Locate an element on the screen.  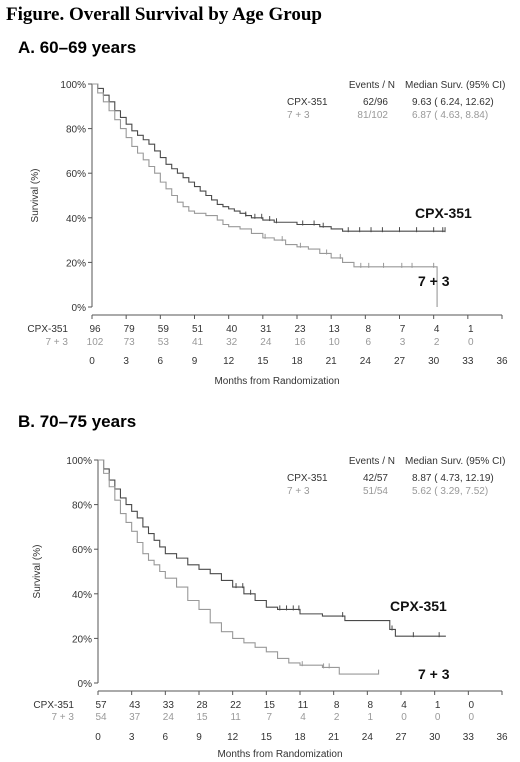
at-risk-value: 40 is located at coordinates (232, 329).